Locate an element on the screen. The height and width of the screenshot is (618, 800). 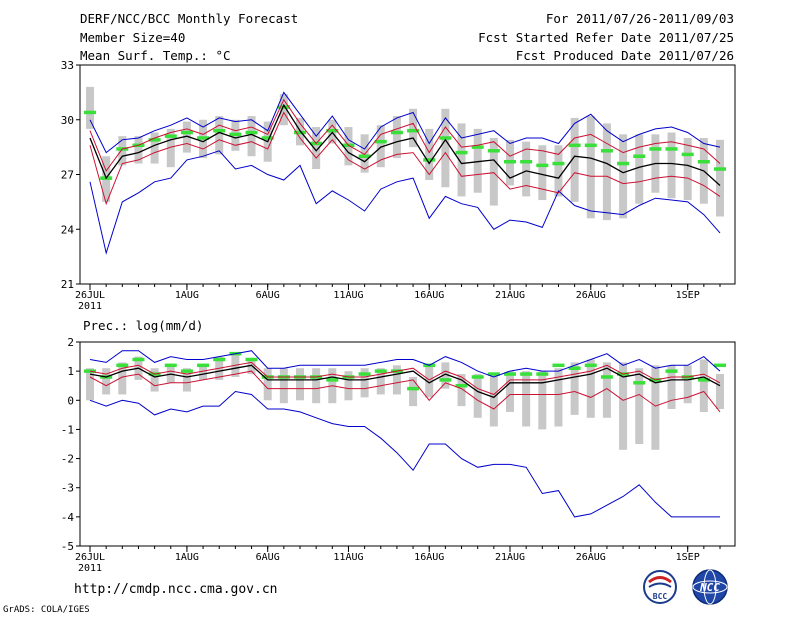
member-size: Member Size=40 is located at coordinates (133, 37).